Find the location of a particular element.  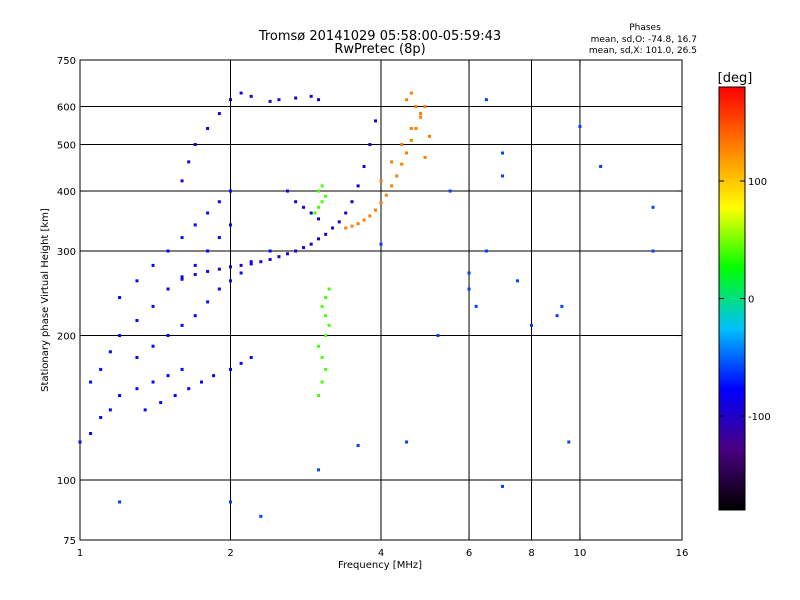

y-tick-label: 400 is located at coordinates (66, 192).